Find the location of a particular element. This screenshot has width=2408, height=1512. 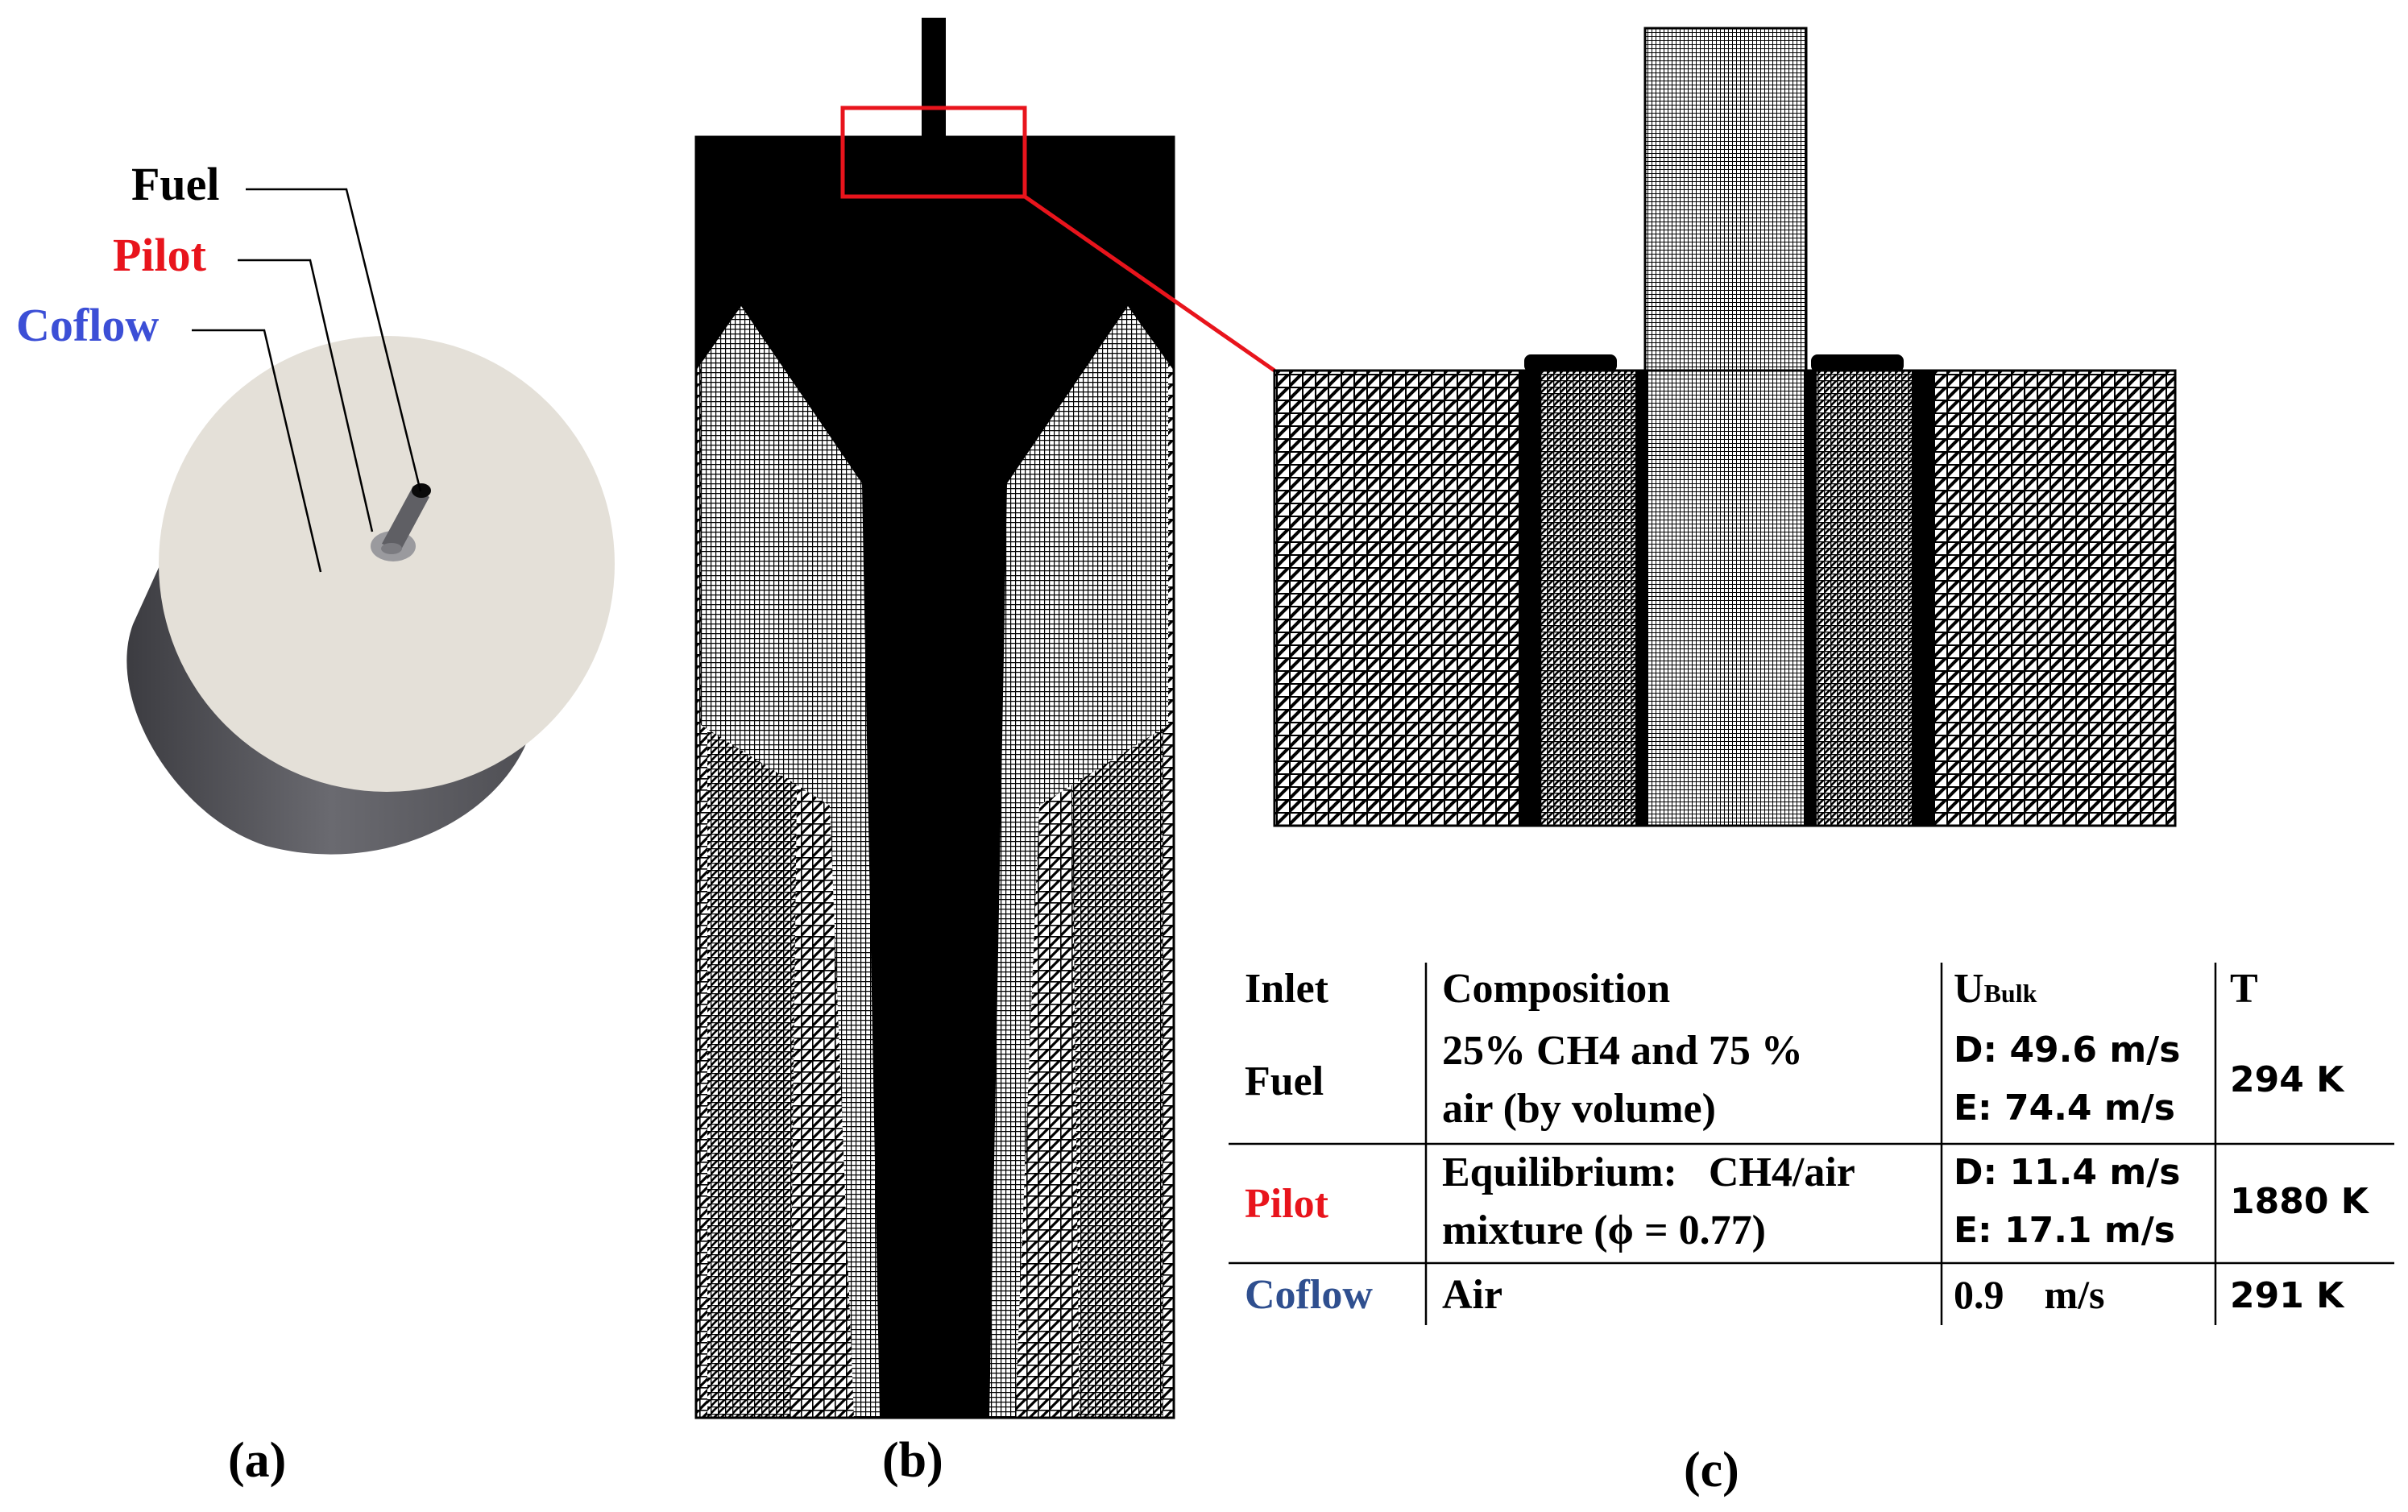

header-inlet: Inlet is located at coordinates (1286, 989).